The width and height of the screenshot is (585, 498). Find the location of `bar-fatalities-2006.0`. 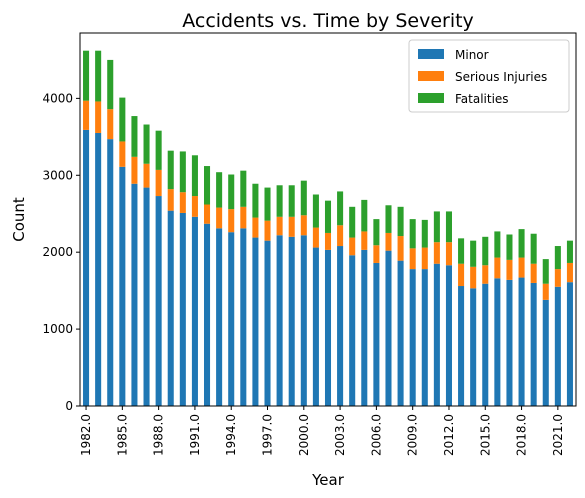

bar-fatalities-2006.0 is located at coordinates (376, 232).